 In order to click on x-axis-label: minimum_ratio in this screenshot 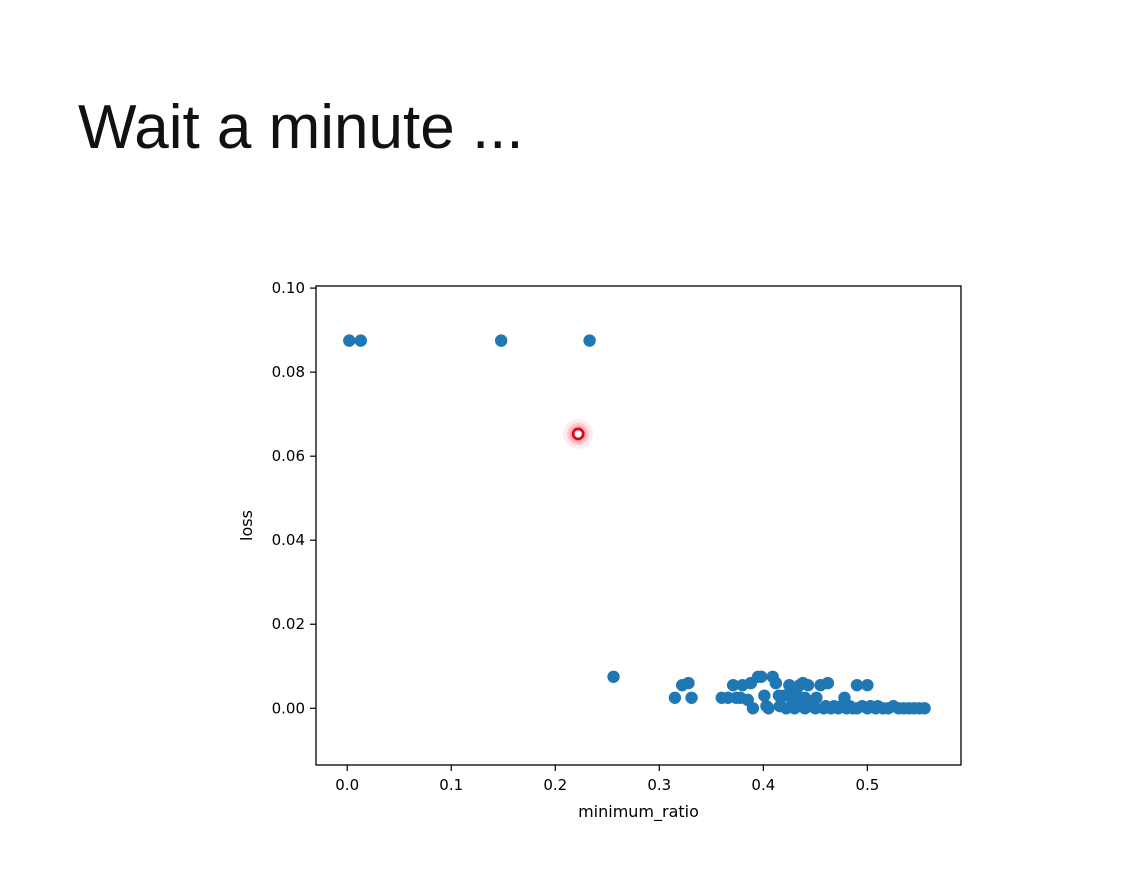, I will do `click(638, 812)`.